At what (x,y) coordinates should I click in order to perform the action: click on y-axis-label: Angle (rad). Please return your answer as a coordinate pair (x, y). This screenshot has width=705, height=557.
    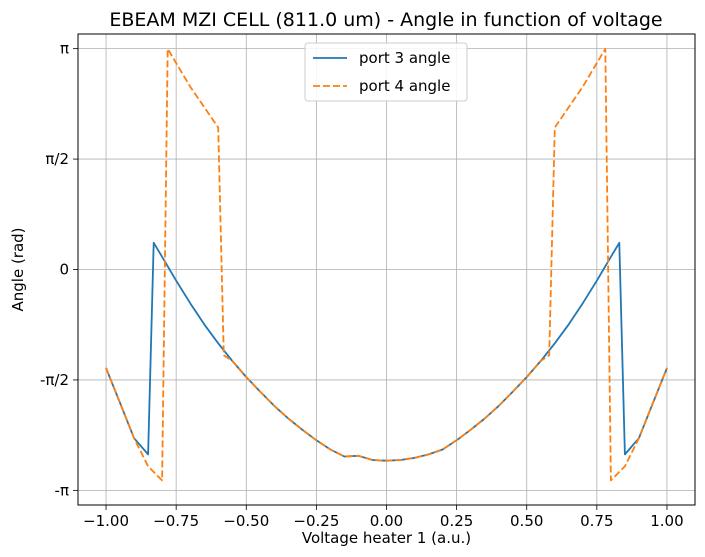
    Looking at the image, I should click on (18, 269).